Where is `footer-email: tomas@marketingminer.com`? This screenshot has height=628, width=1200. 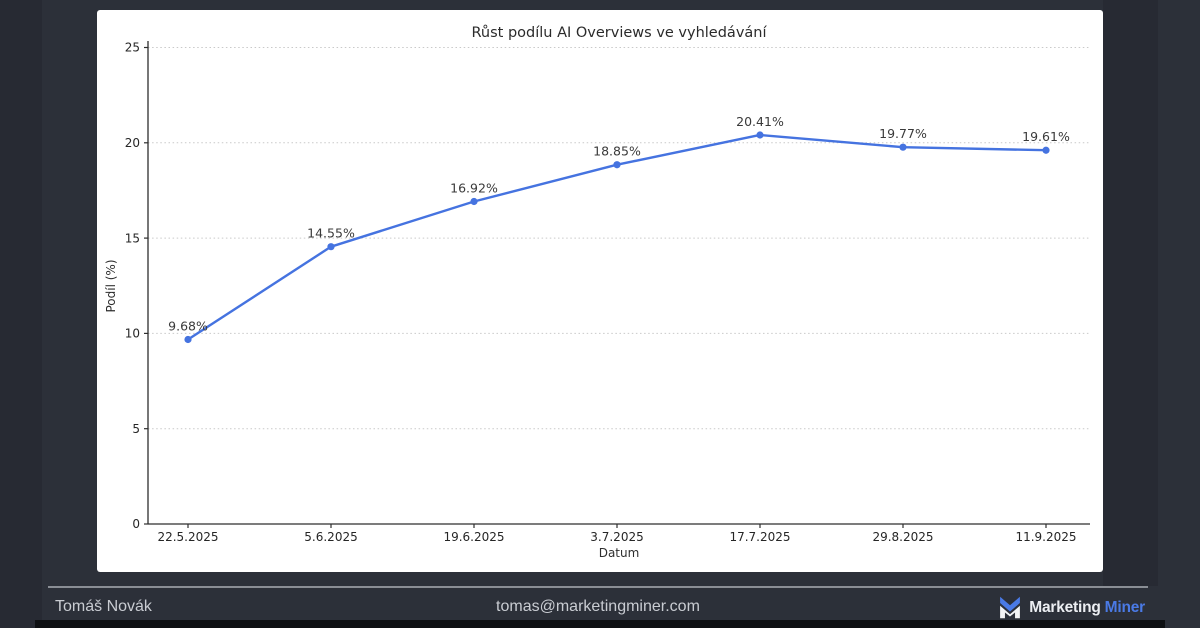 footer-email: tomas@marketingminer.com is located at coordinates (598, 606).